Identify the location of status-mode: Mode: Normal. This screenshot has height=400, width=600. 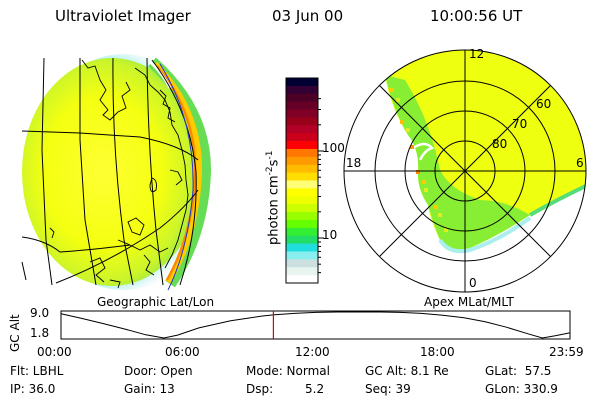
(288, 371).